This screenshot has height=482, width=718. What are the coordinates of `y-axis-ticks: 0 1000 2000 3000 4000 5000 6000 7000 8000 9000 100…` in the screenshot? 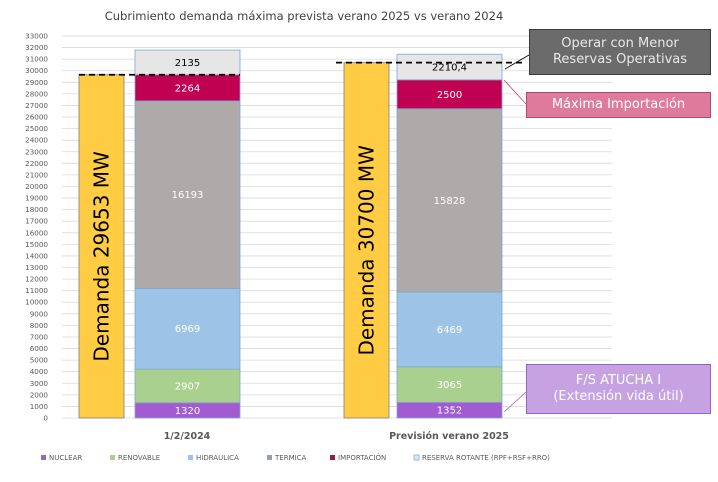 It's located at (36, 227).